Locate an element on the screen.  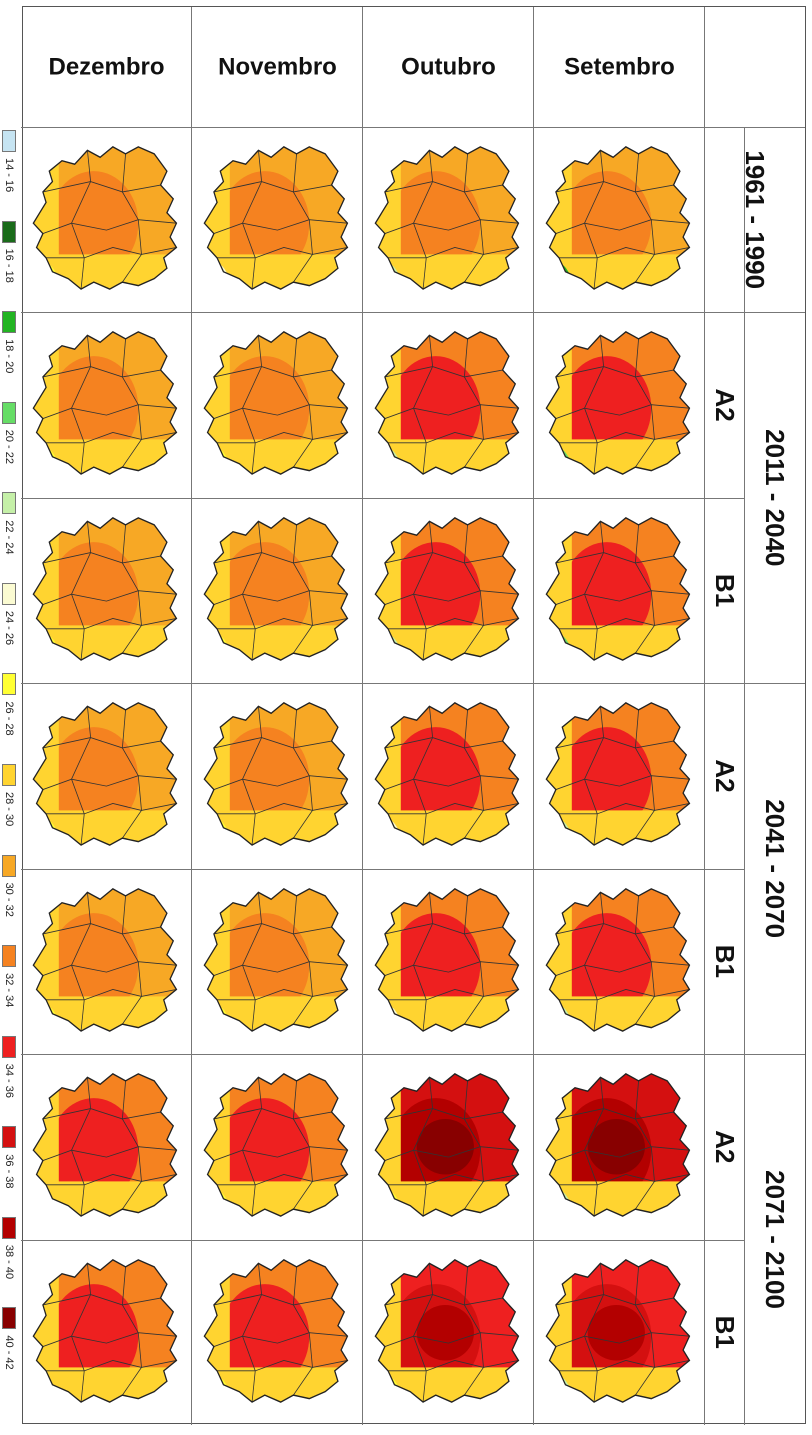
period-header: 2041 - 2070 is located at coordinates (775, 869).